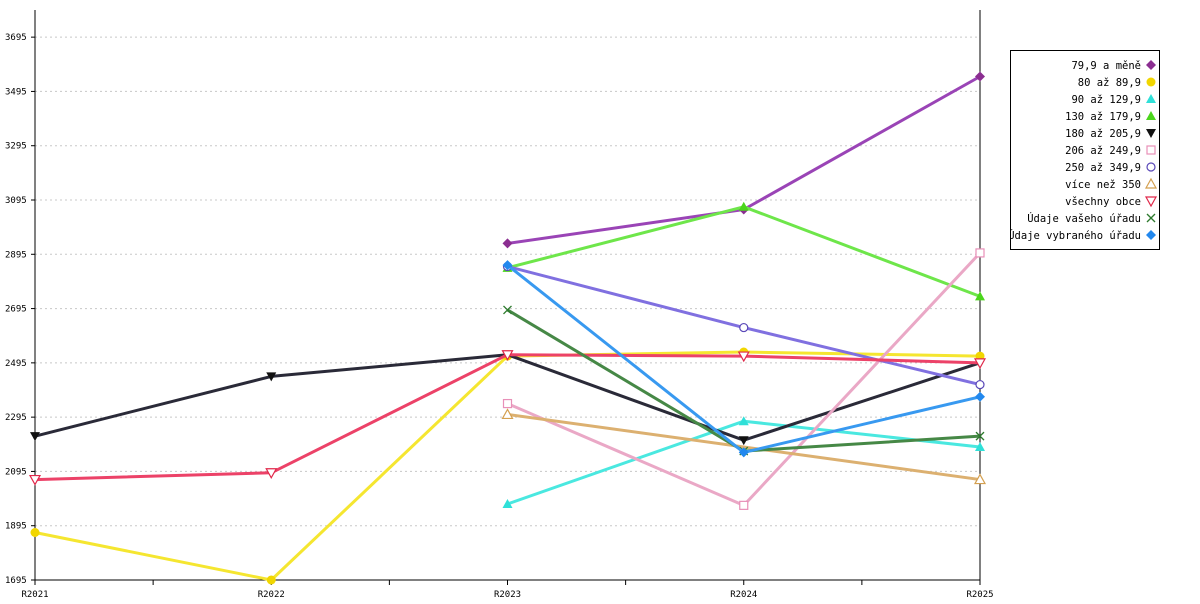 This screenshot has width=1200, height=604. What do you see at coordinates (16, 364) in the screenshot?
I see `y-tick-label: 2495` at bounding box center [16, 364].